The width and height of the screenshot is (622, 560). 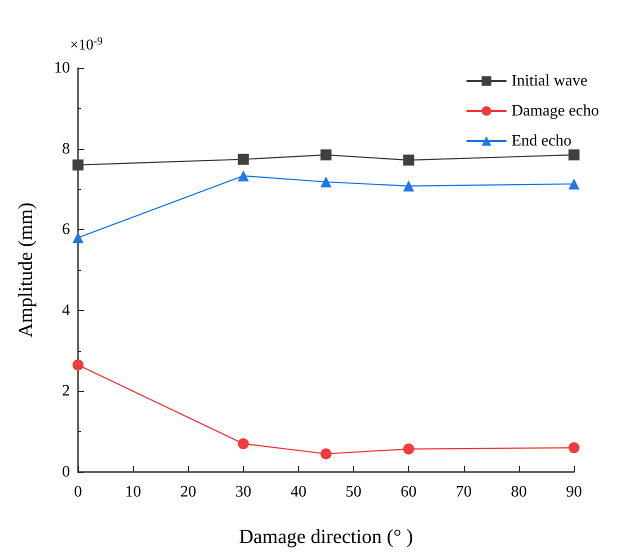 What do you see at coordinates (66, 149) in the screenshot?
I see `y-tick-label: 8` at bounding box center [66, 149].